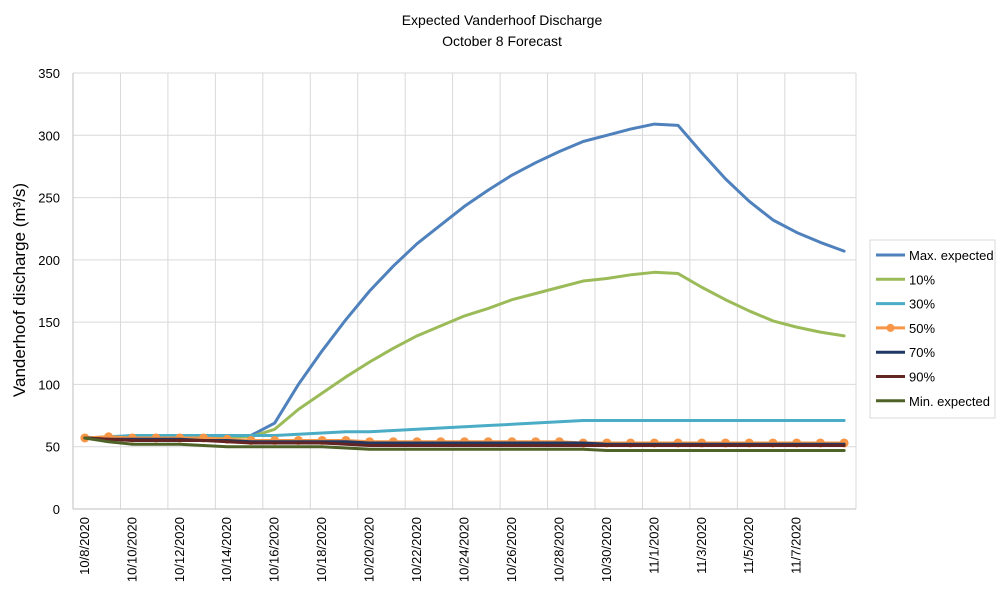  Describe the element at coordinates (464, 549) in the screenshot. I see `x-tick-label: 10/24/2020` at that location.